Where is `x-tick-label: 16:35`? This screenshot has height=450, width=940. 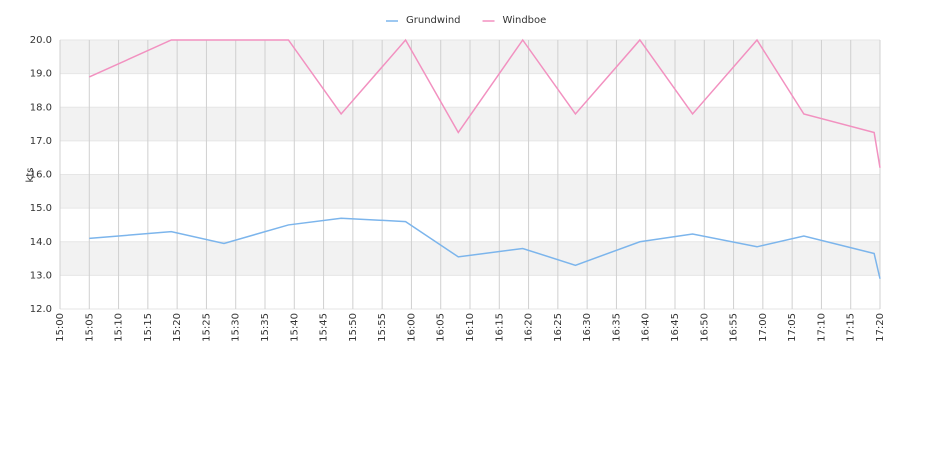 x-tick-label: 16:35 is located at coordinates (616, 327).